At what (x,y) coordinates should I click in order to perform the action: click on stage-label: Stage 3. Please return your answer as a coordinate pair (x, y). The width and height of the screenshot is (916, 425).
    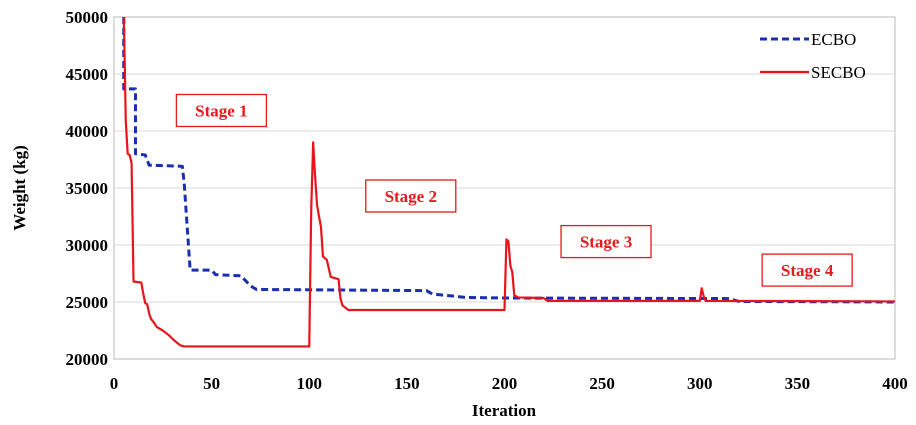
    Looking at the image, I should click on (606, 242).